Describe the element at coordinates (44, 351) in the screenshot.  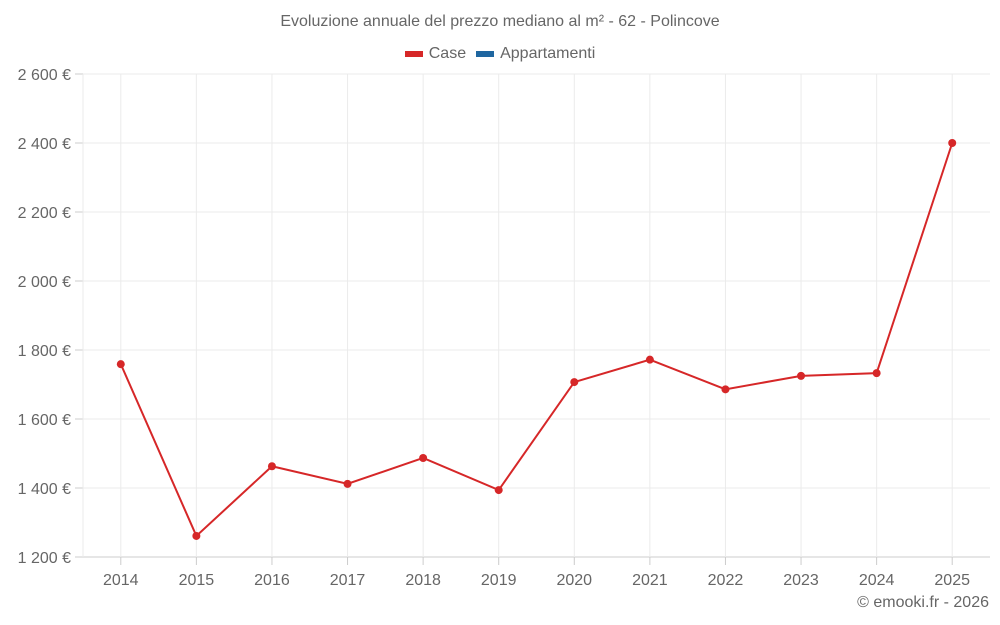
I see `y-tick-label: 1 800 €` at that location.